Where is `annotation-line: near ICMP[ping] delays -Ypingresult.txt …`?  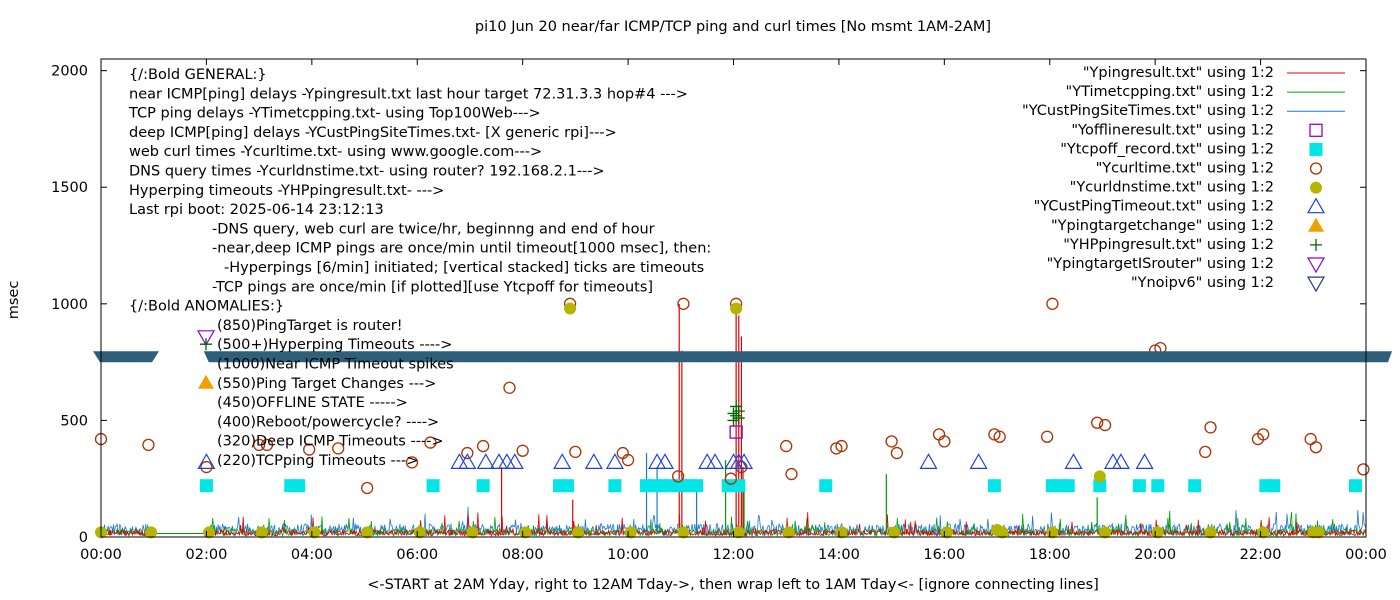
annotation-line: near ICMP[ping] delays -Ypingresult.txt … is located at coordinates (408, 94).